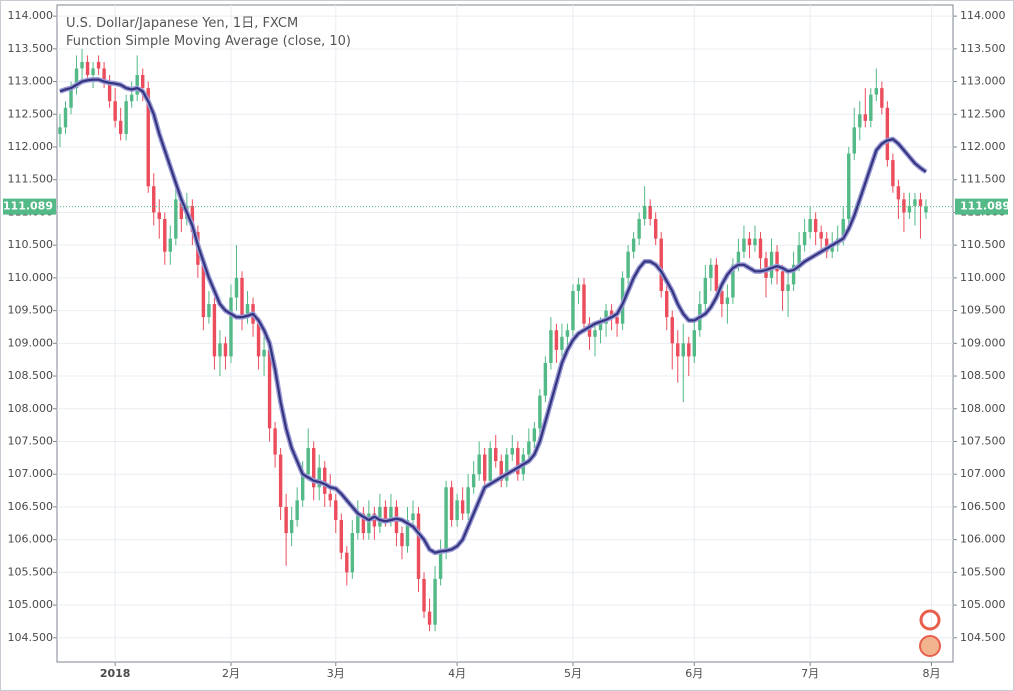 Image resolution: width=1014 pixels, height=691 pixels. Describe the element at coordinates (983, 244) in the screenshot. I see `y-tick-label: 110.500` at that location.